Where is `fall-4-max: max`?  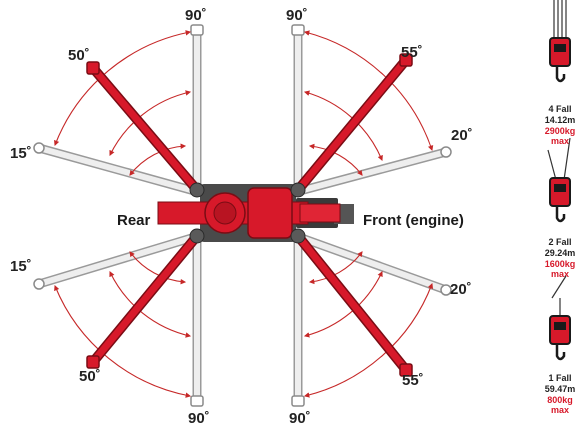
fall-4-max: max is located at coordinates (560, 141).